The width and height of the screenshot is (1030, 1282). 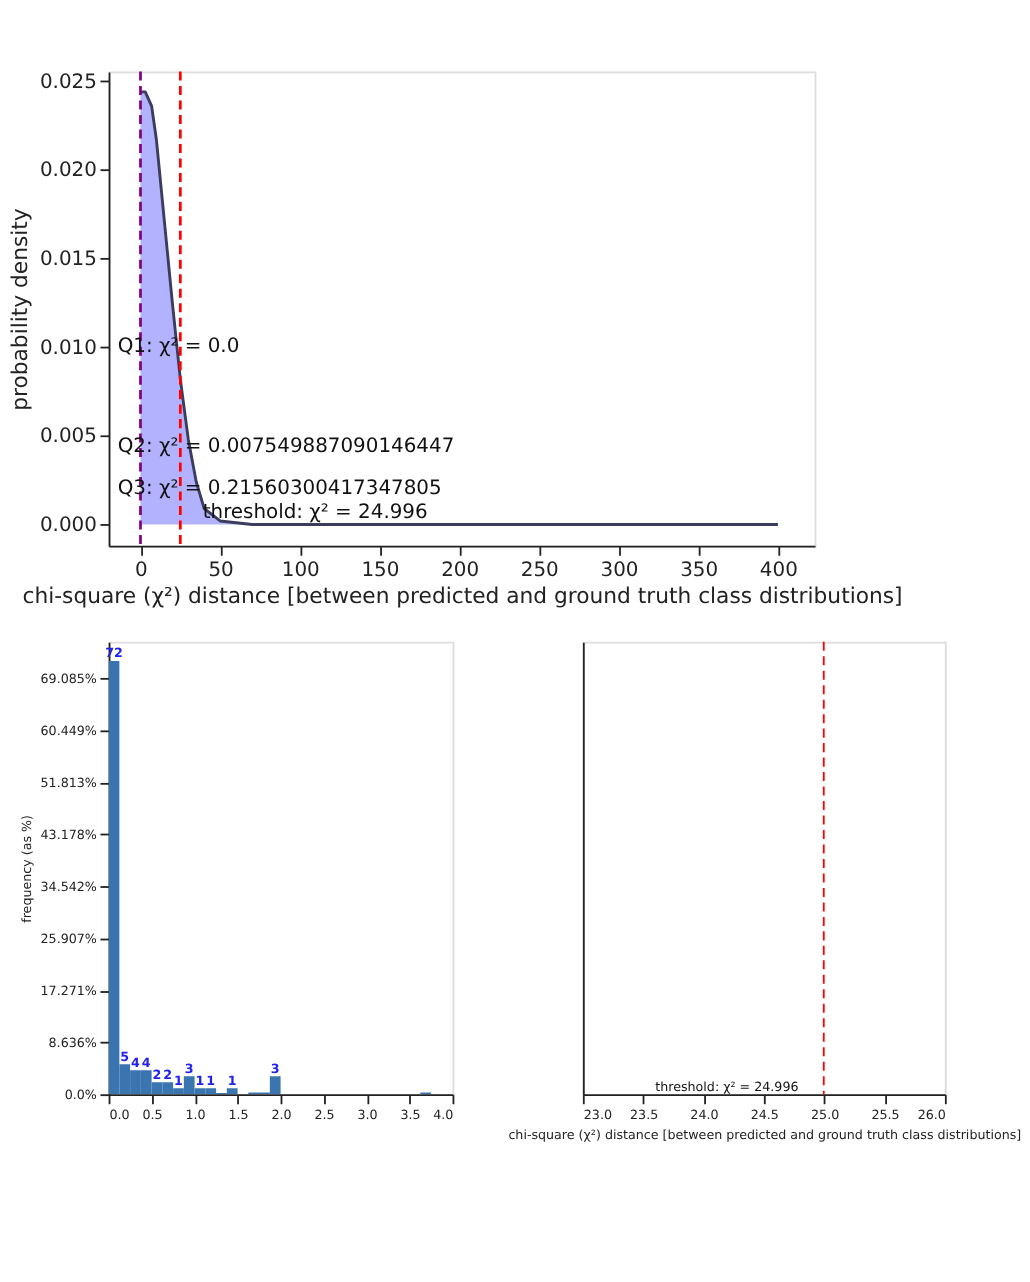 What do you see at coordinates (68, 259) in the screenshot?
I see `y-tick-label: 0.015` at bounding box center [68, 259].